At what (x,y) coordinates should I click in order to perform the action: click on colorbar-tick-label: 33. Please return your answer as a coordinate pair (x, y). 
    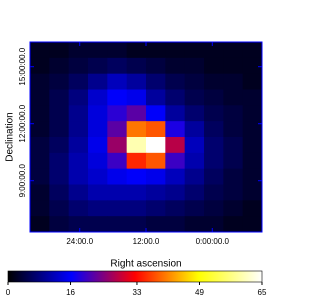
    Looking at the image, I should click on (137, 292).